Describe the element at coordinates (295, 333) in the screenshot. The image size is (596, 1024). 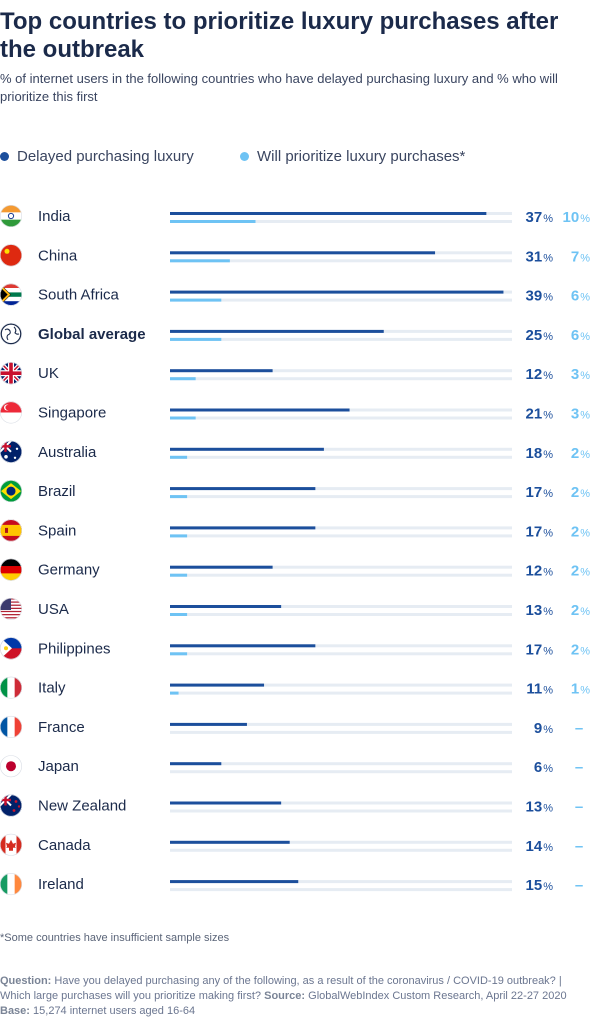
I see `chart-row: Global average 25% 6%` at that location.